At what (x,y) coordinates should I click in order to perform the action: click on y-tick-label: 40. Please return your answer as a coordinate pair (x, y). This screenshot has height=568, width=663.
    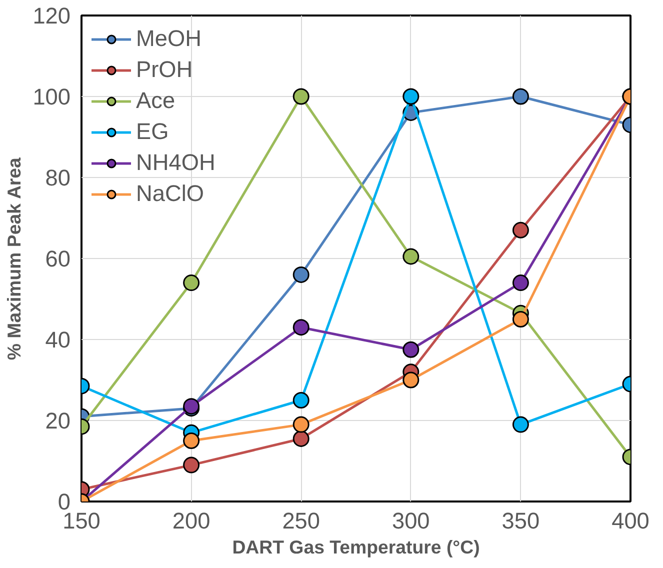
    Looking at the image, I should click on (57, 339).